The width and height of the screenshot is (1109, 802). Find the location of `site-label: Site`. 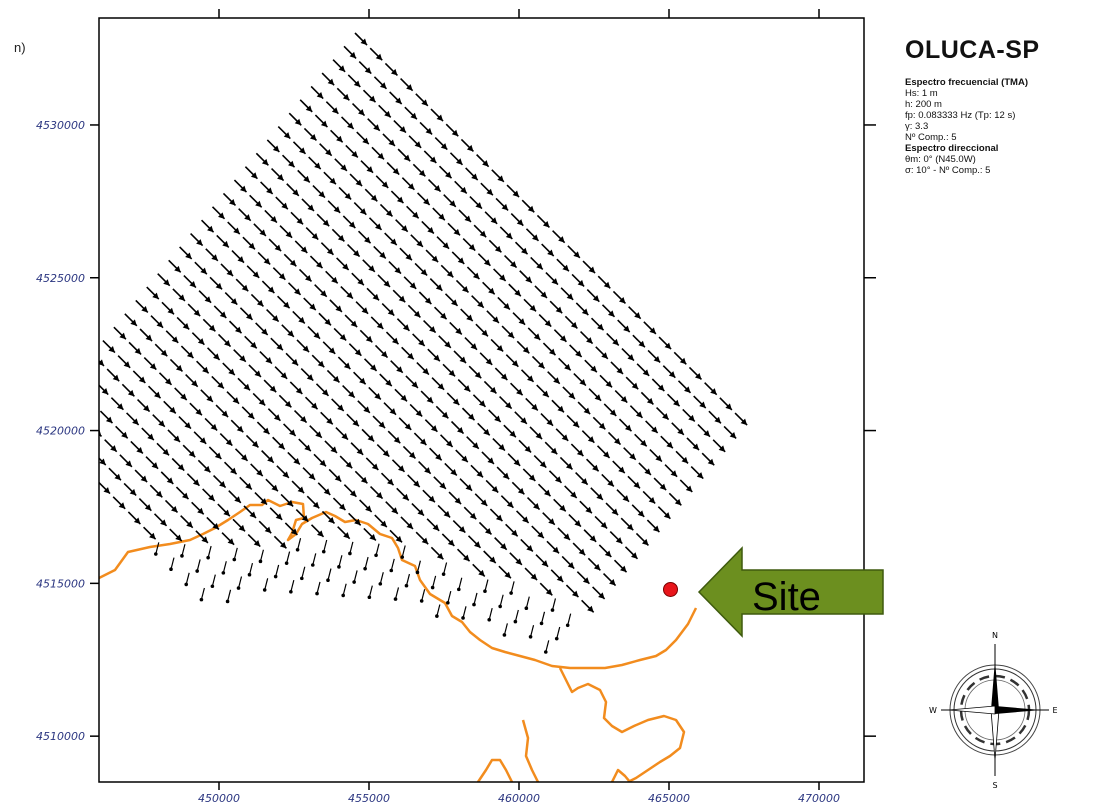

site-label: Site is located at coordinates (786, 597).